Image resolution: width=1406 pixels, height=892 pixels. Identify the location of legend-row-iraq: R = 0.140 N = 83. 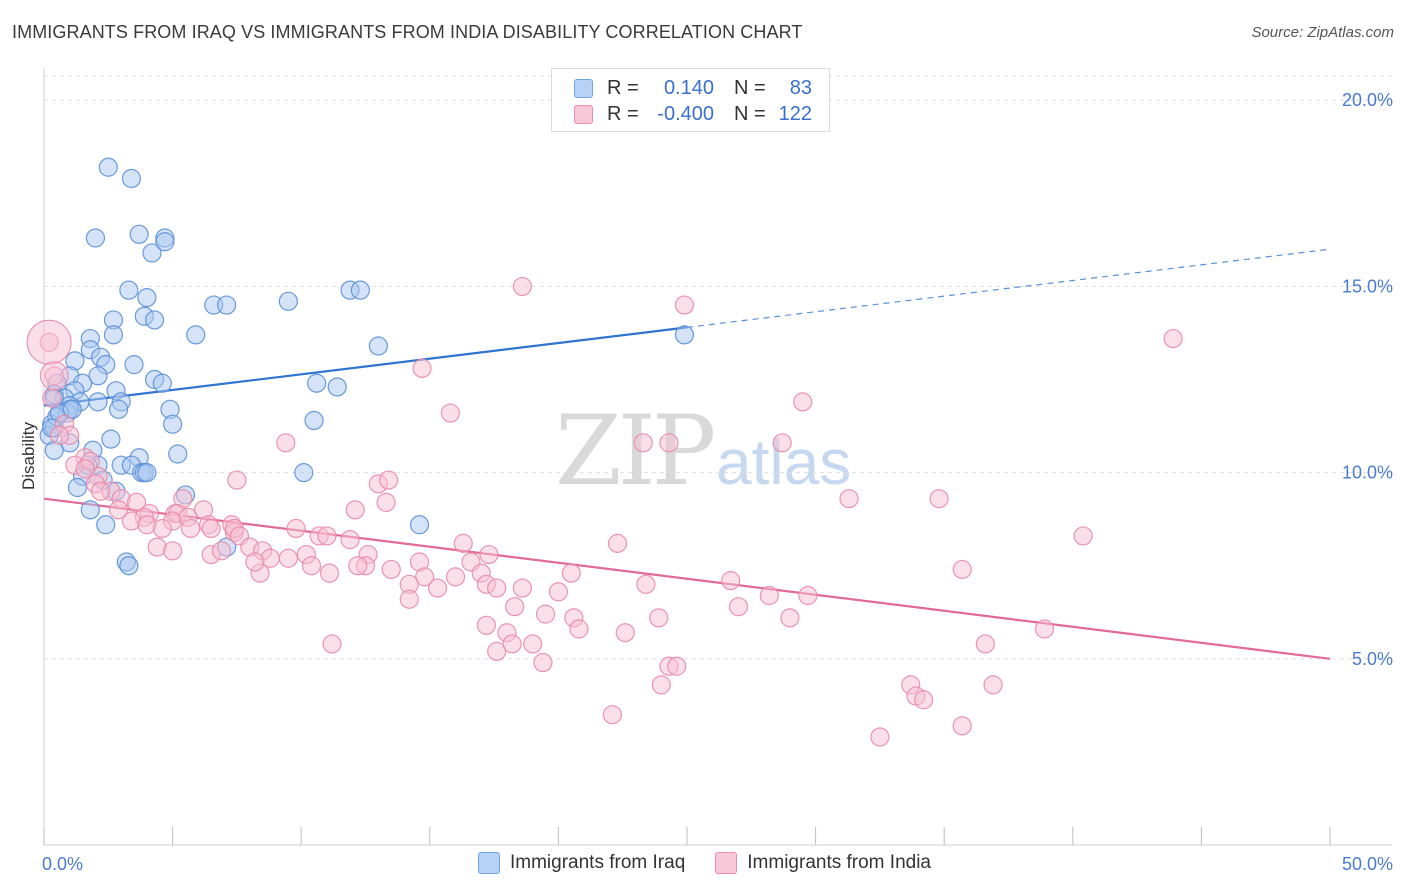
(693, 88).